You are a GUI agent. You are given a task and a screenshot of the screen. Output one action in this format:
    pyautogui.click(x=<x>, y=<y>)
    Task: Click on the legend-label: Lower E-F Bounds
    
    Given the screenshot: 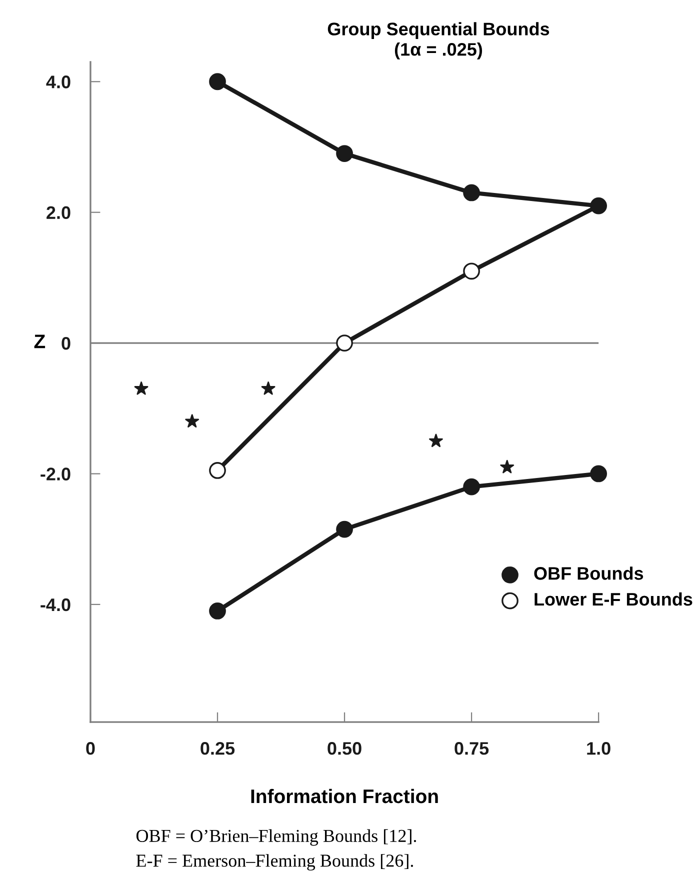 What is the action you would take?
    pyautogui.click(x=613, y=599)
    